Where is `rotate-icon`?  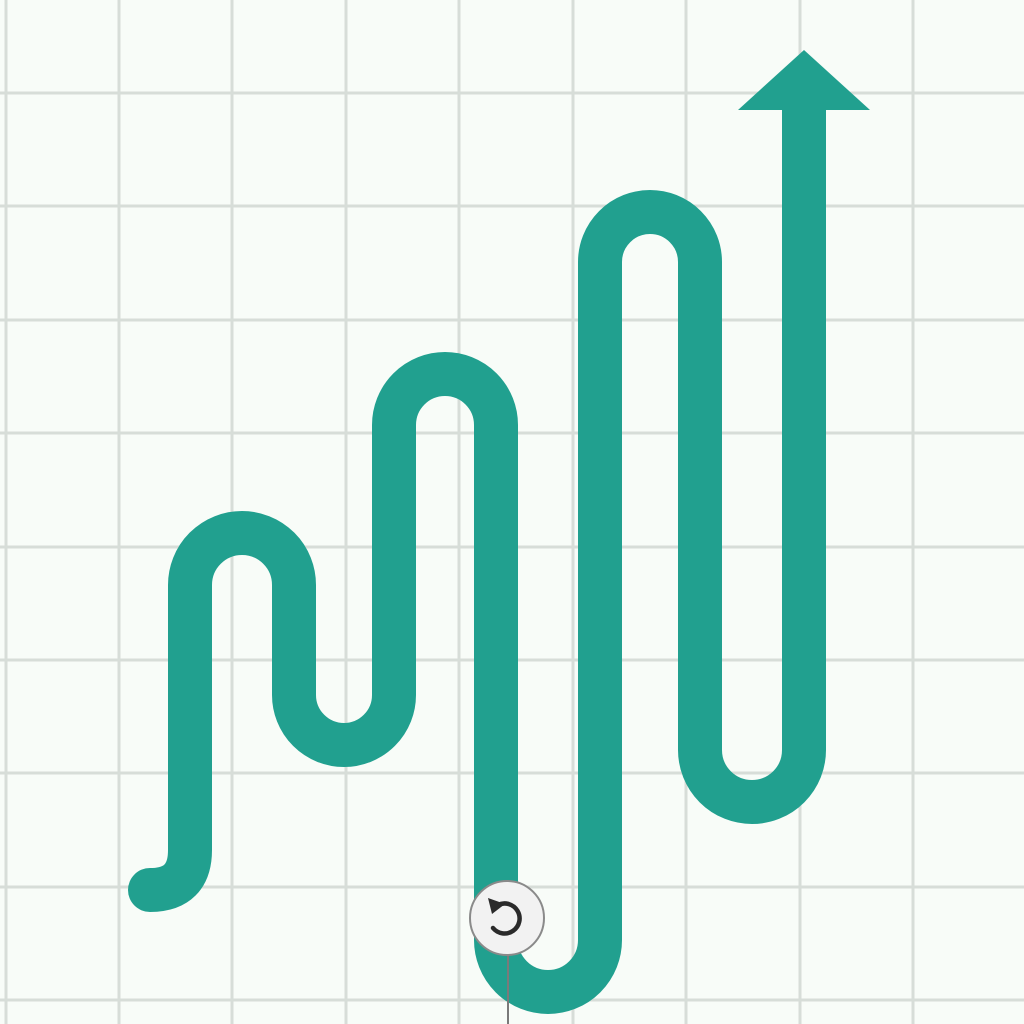 rotate-icon is located at coordinates (505, 917).